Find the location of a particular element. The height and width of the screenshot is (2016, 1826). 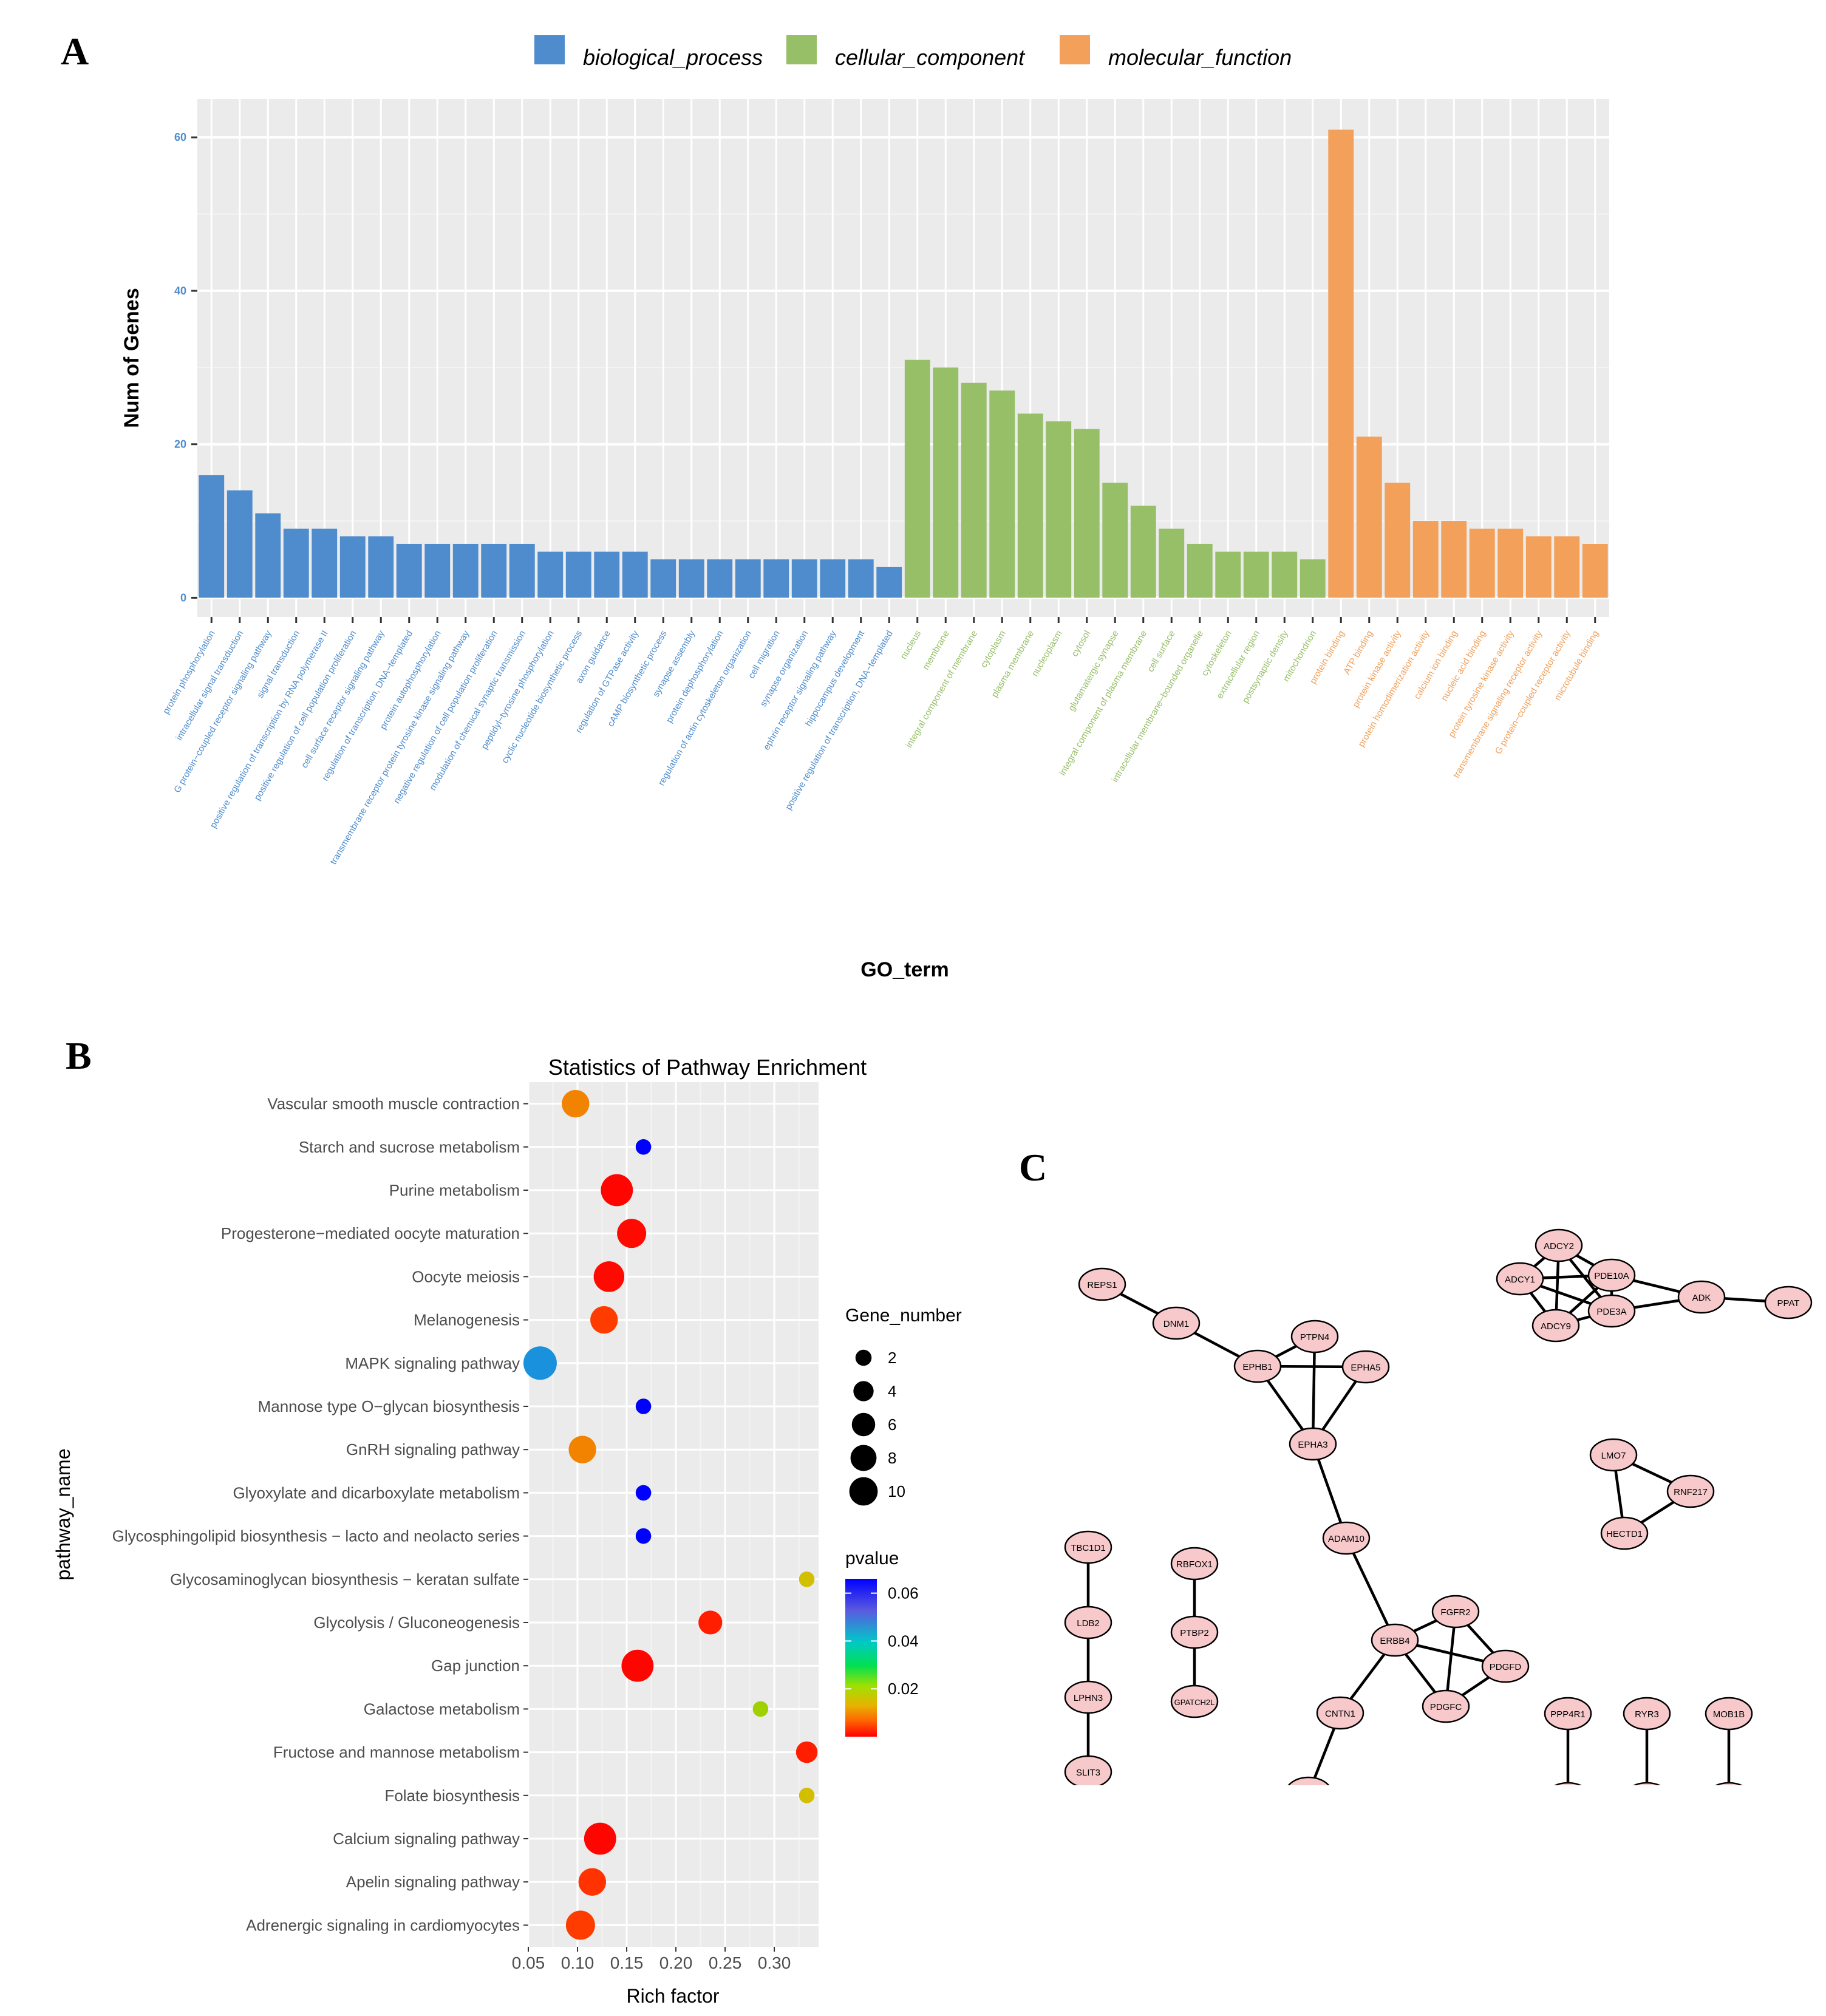

panel-a-label: A is located at coordinates (75, 51).